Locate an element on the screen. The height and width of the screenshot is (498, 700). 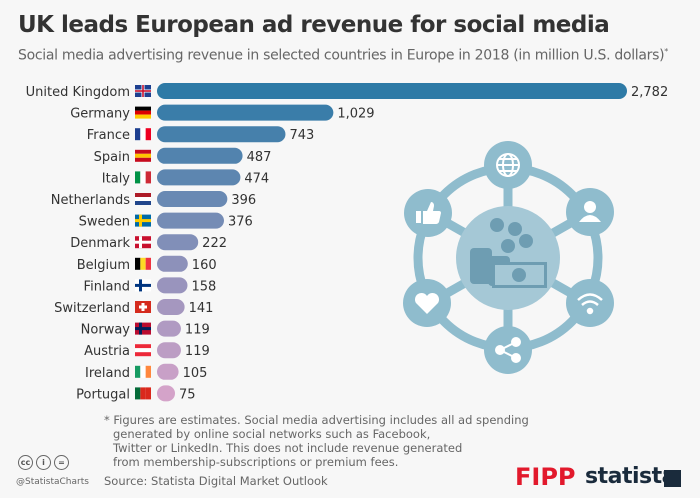
category-label: Denmark is located at coordinates (100, 243).